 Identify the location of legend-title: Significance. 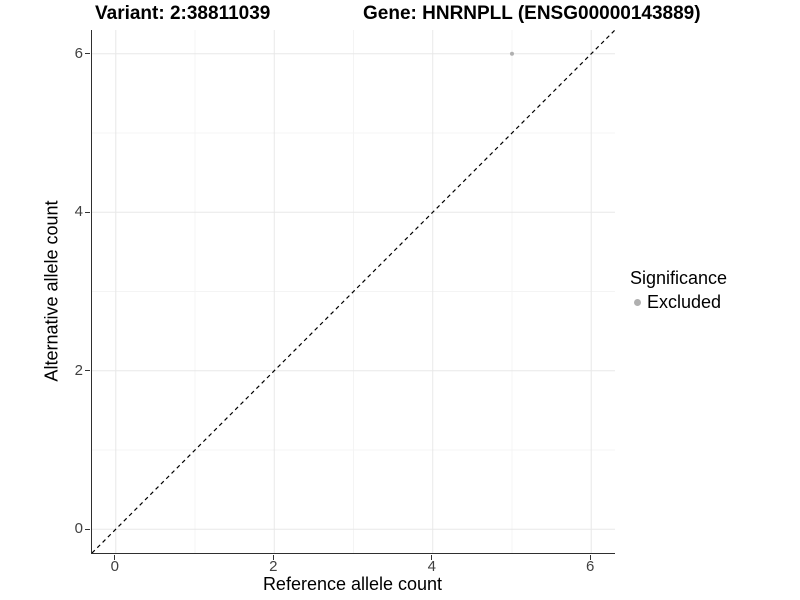
(679, 278).